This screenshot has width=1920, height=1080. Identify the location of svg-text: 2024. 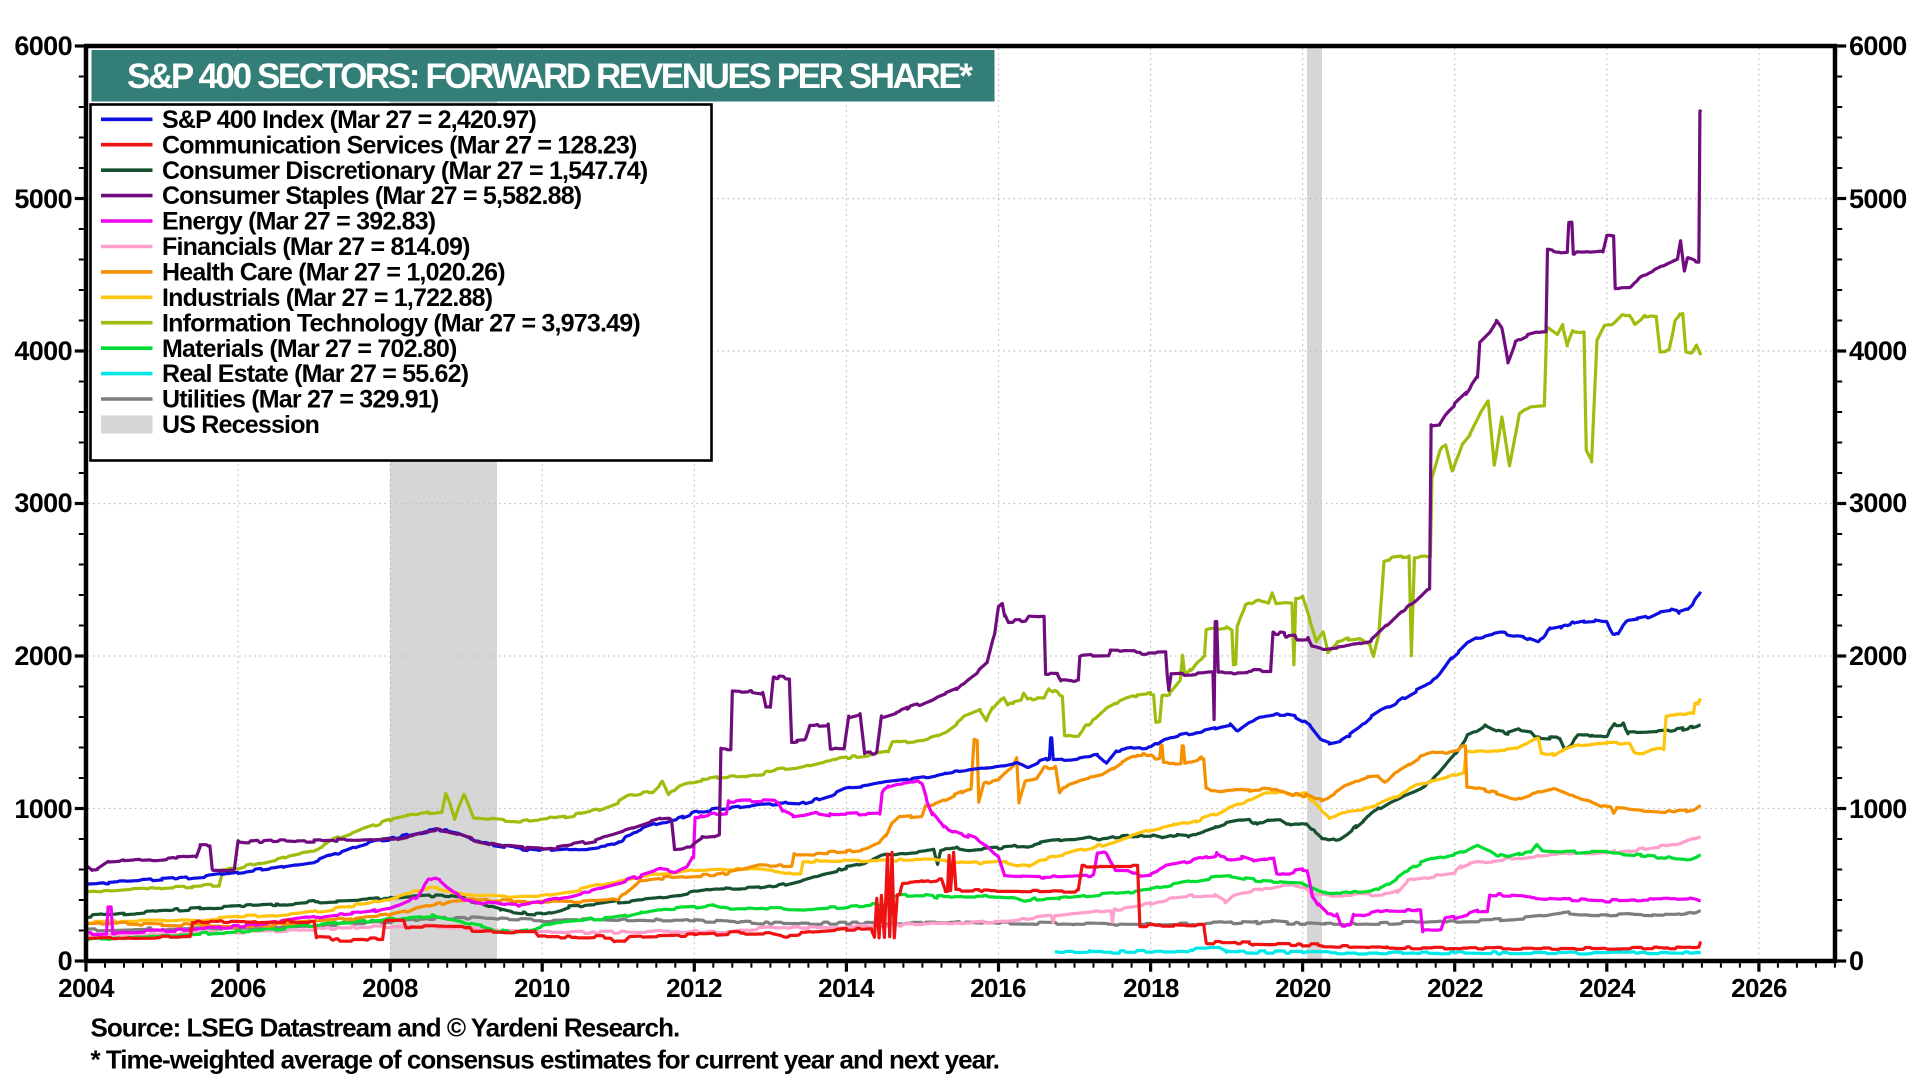
(1607, 988).